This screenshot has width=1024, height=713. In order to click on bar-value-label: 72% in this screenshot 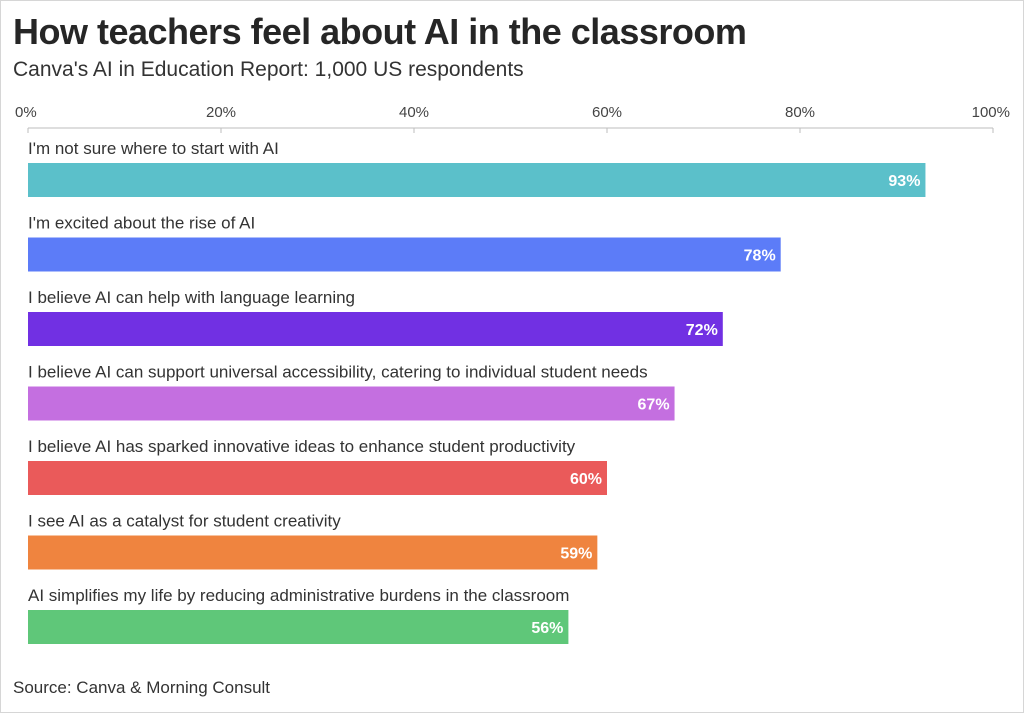, I will do `click(702, 330)`.